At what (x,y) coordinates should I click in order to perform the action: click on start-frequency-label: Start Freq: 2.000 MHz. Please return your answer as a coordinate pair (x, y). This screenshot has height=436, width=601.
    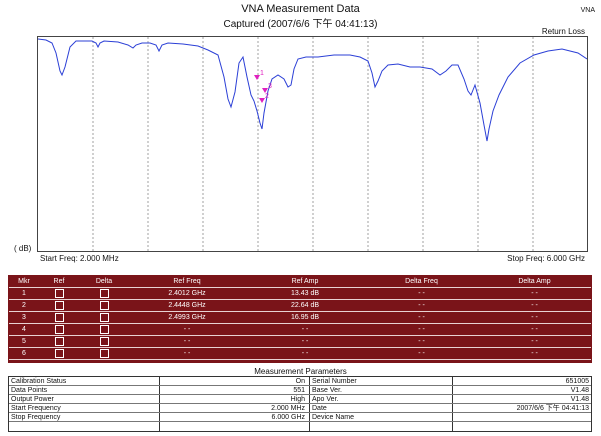
    Looking at the image, I should click on (79, 258).